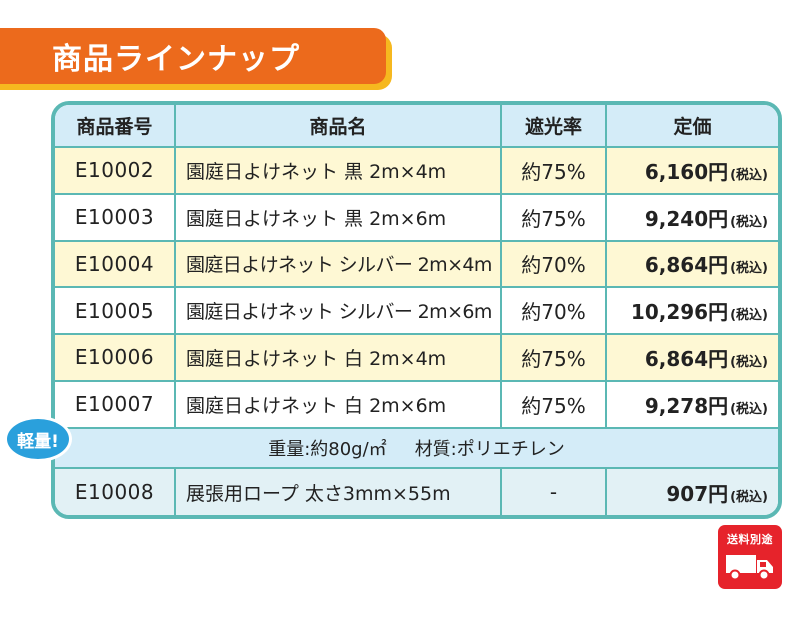  What do you see at coordinates (338, 171) in the screenshot?
I see `product-name: 園庭日よけネット 黒 2m×4m` at bounding box center [338, 171].